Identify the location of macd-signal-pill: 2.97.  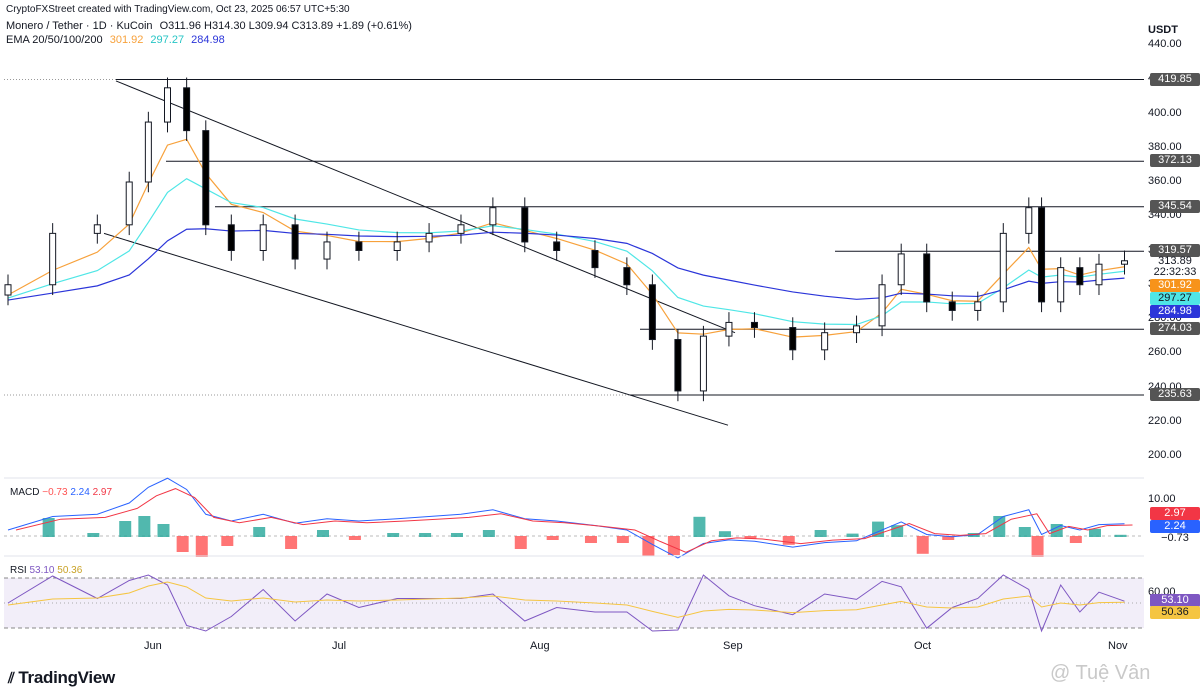
(1175, 513).